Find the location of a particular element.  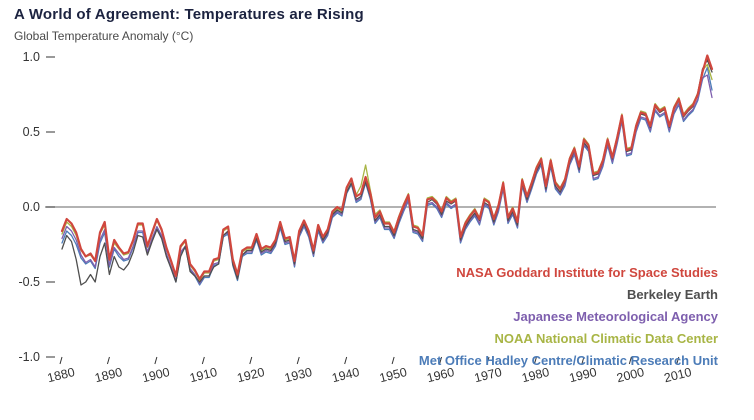

svg-text: 1960 is located at coordinates (440, 375).